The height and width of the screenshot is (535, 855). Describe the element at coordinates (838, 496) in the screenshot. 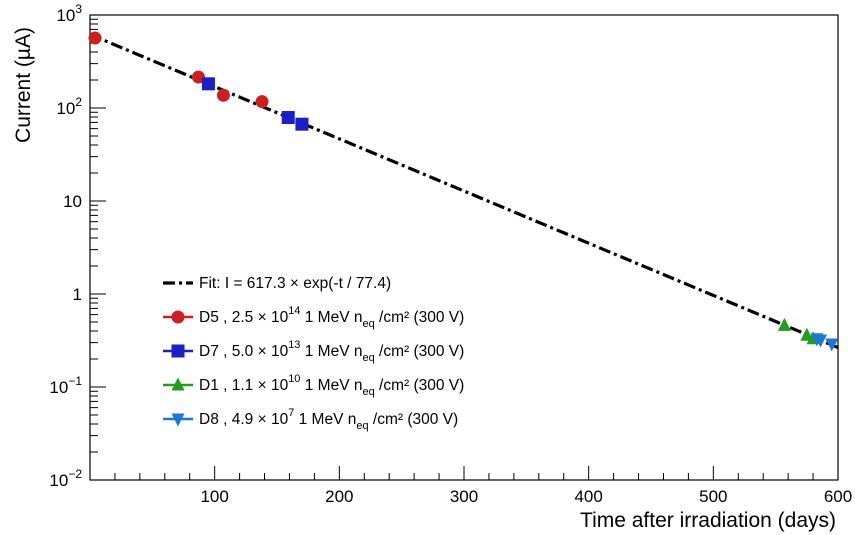

I see `x-tick-label: 600` at that location.